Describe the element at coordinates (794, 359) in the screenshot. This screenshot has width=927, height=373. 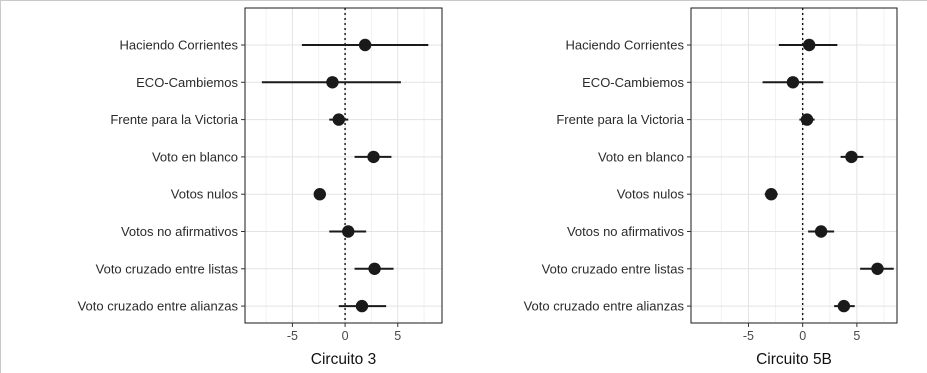
I see `panel-title: Circuito 5B` at that location.